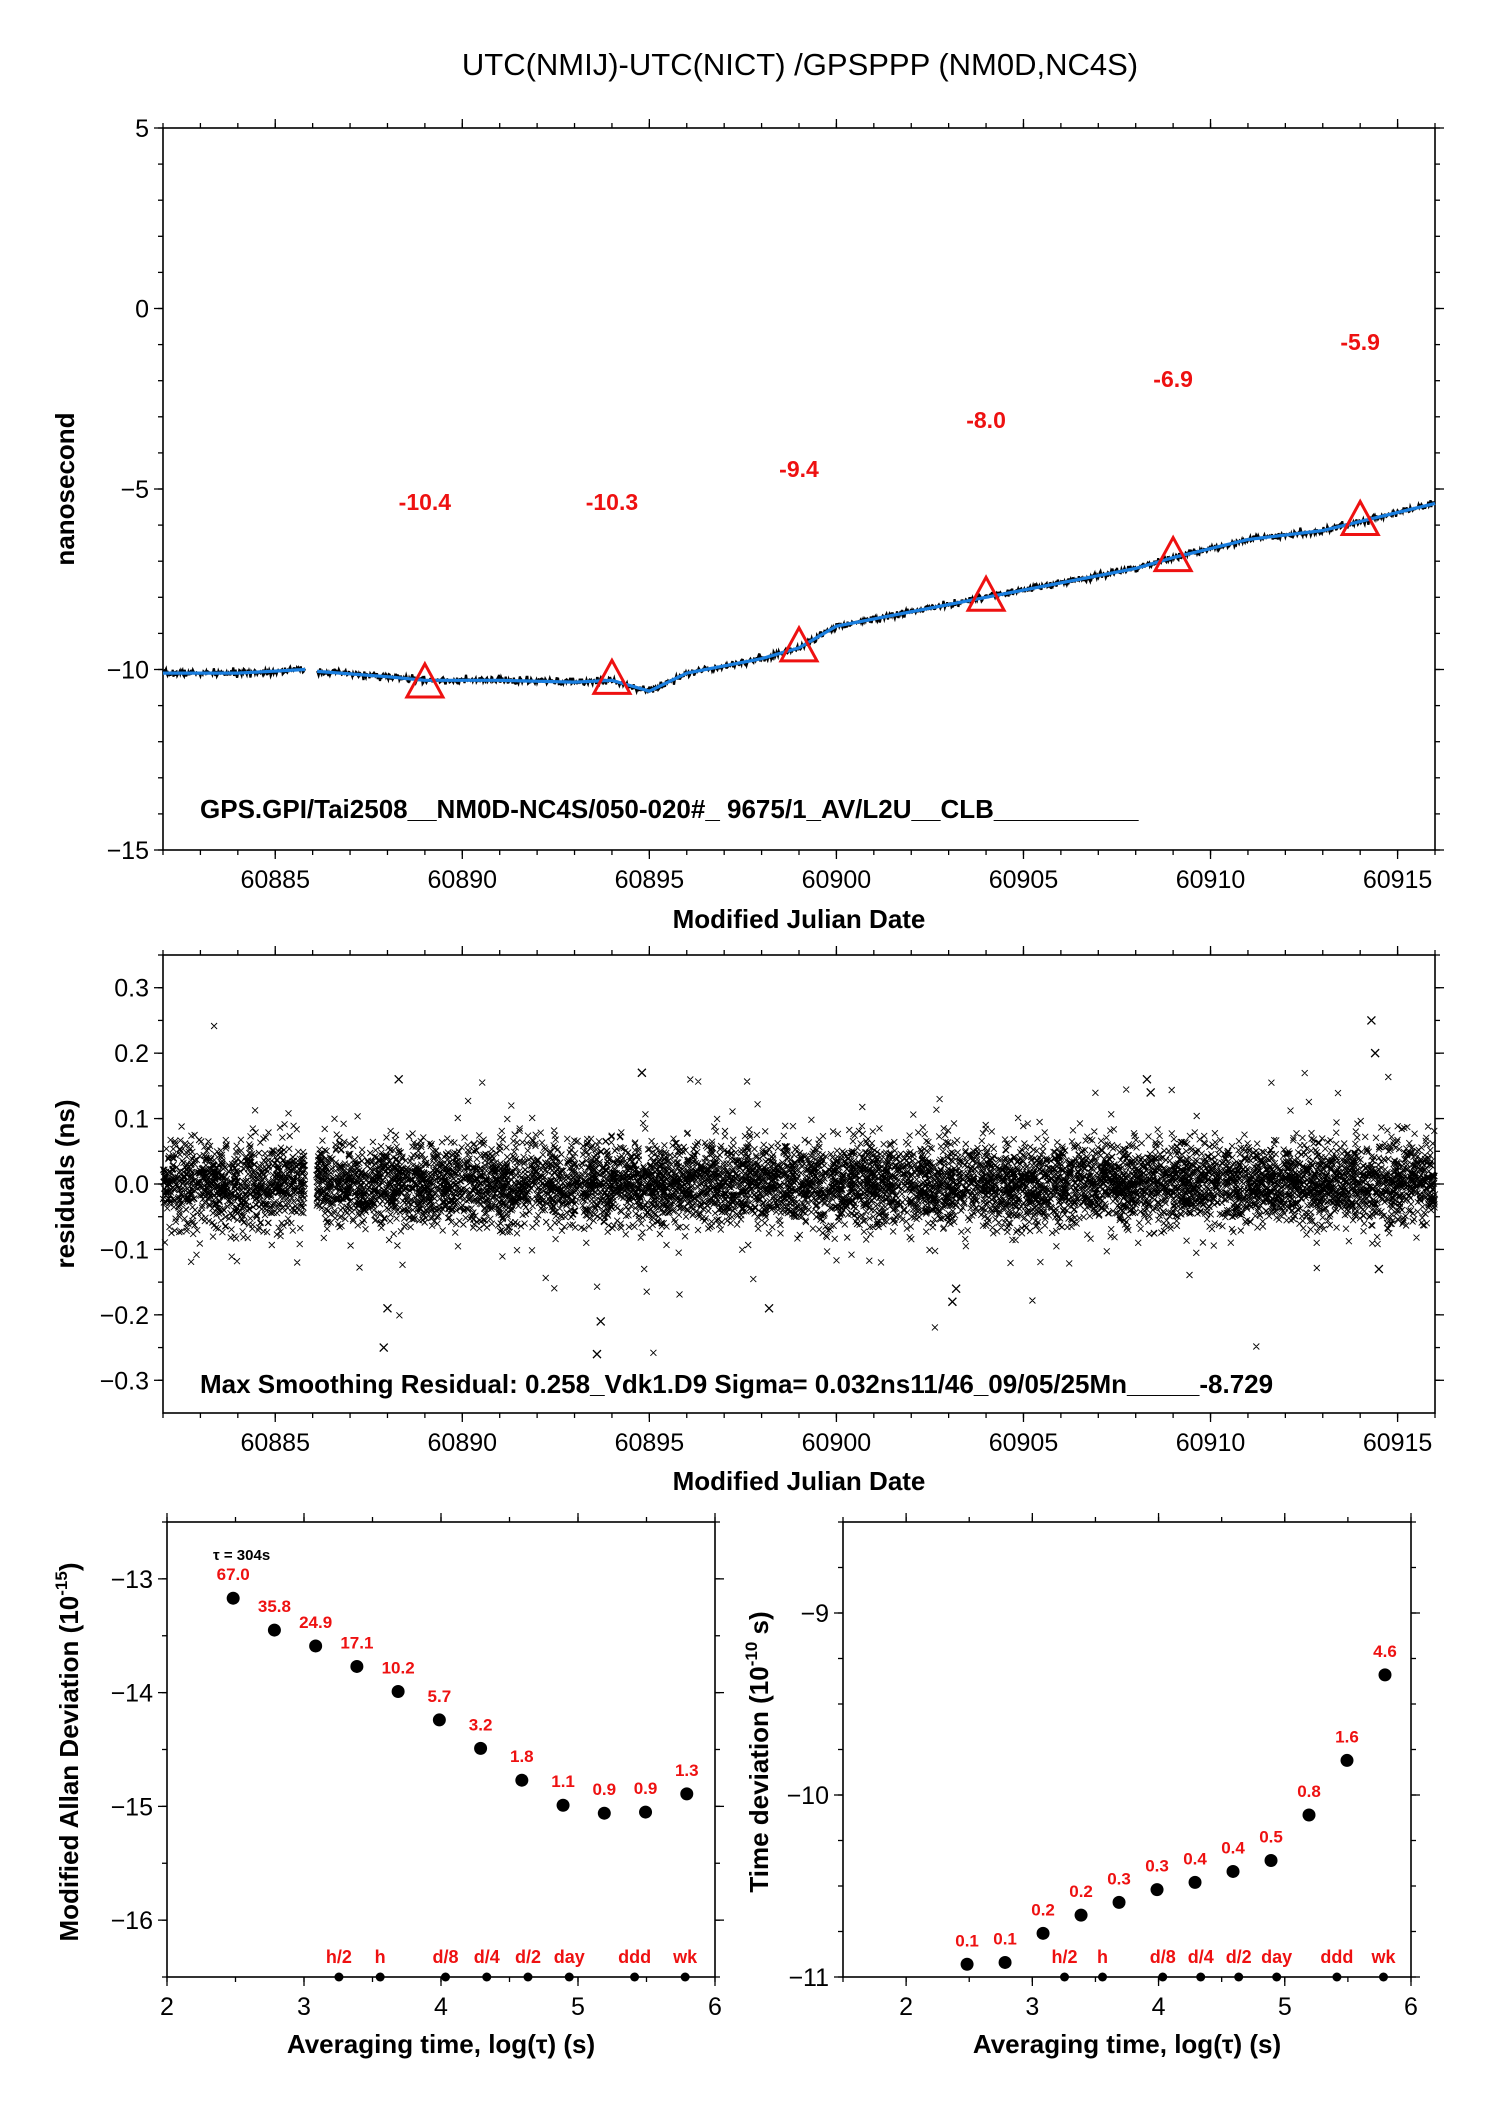 This screenshot has width=1488, height=2105. I want to click on y-tick-label: −0.2, so click(124, 1316).